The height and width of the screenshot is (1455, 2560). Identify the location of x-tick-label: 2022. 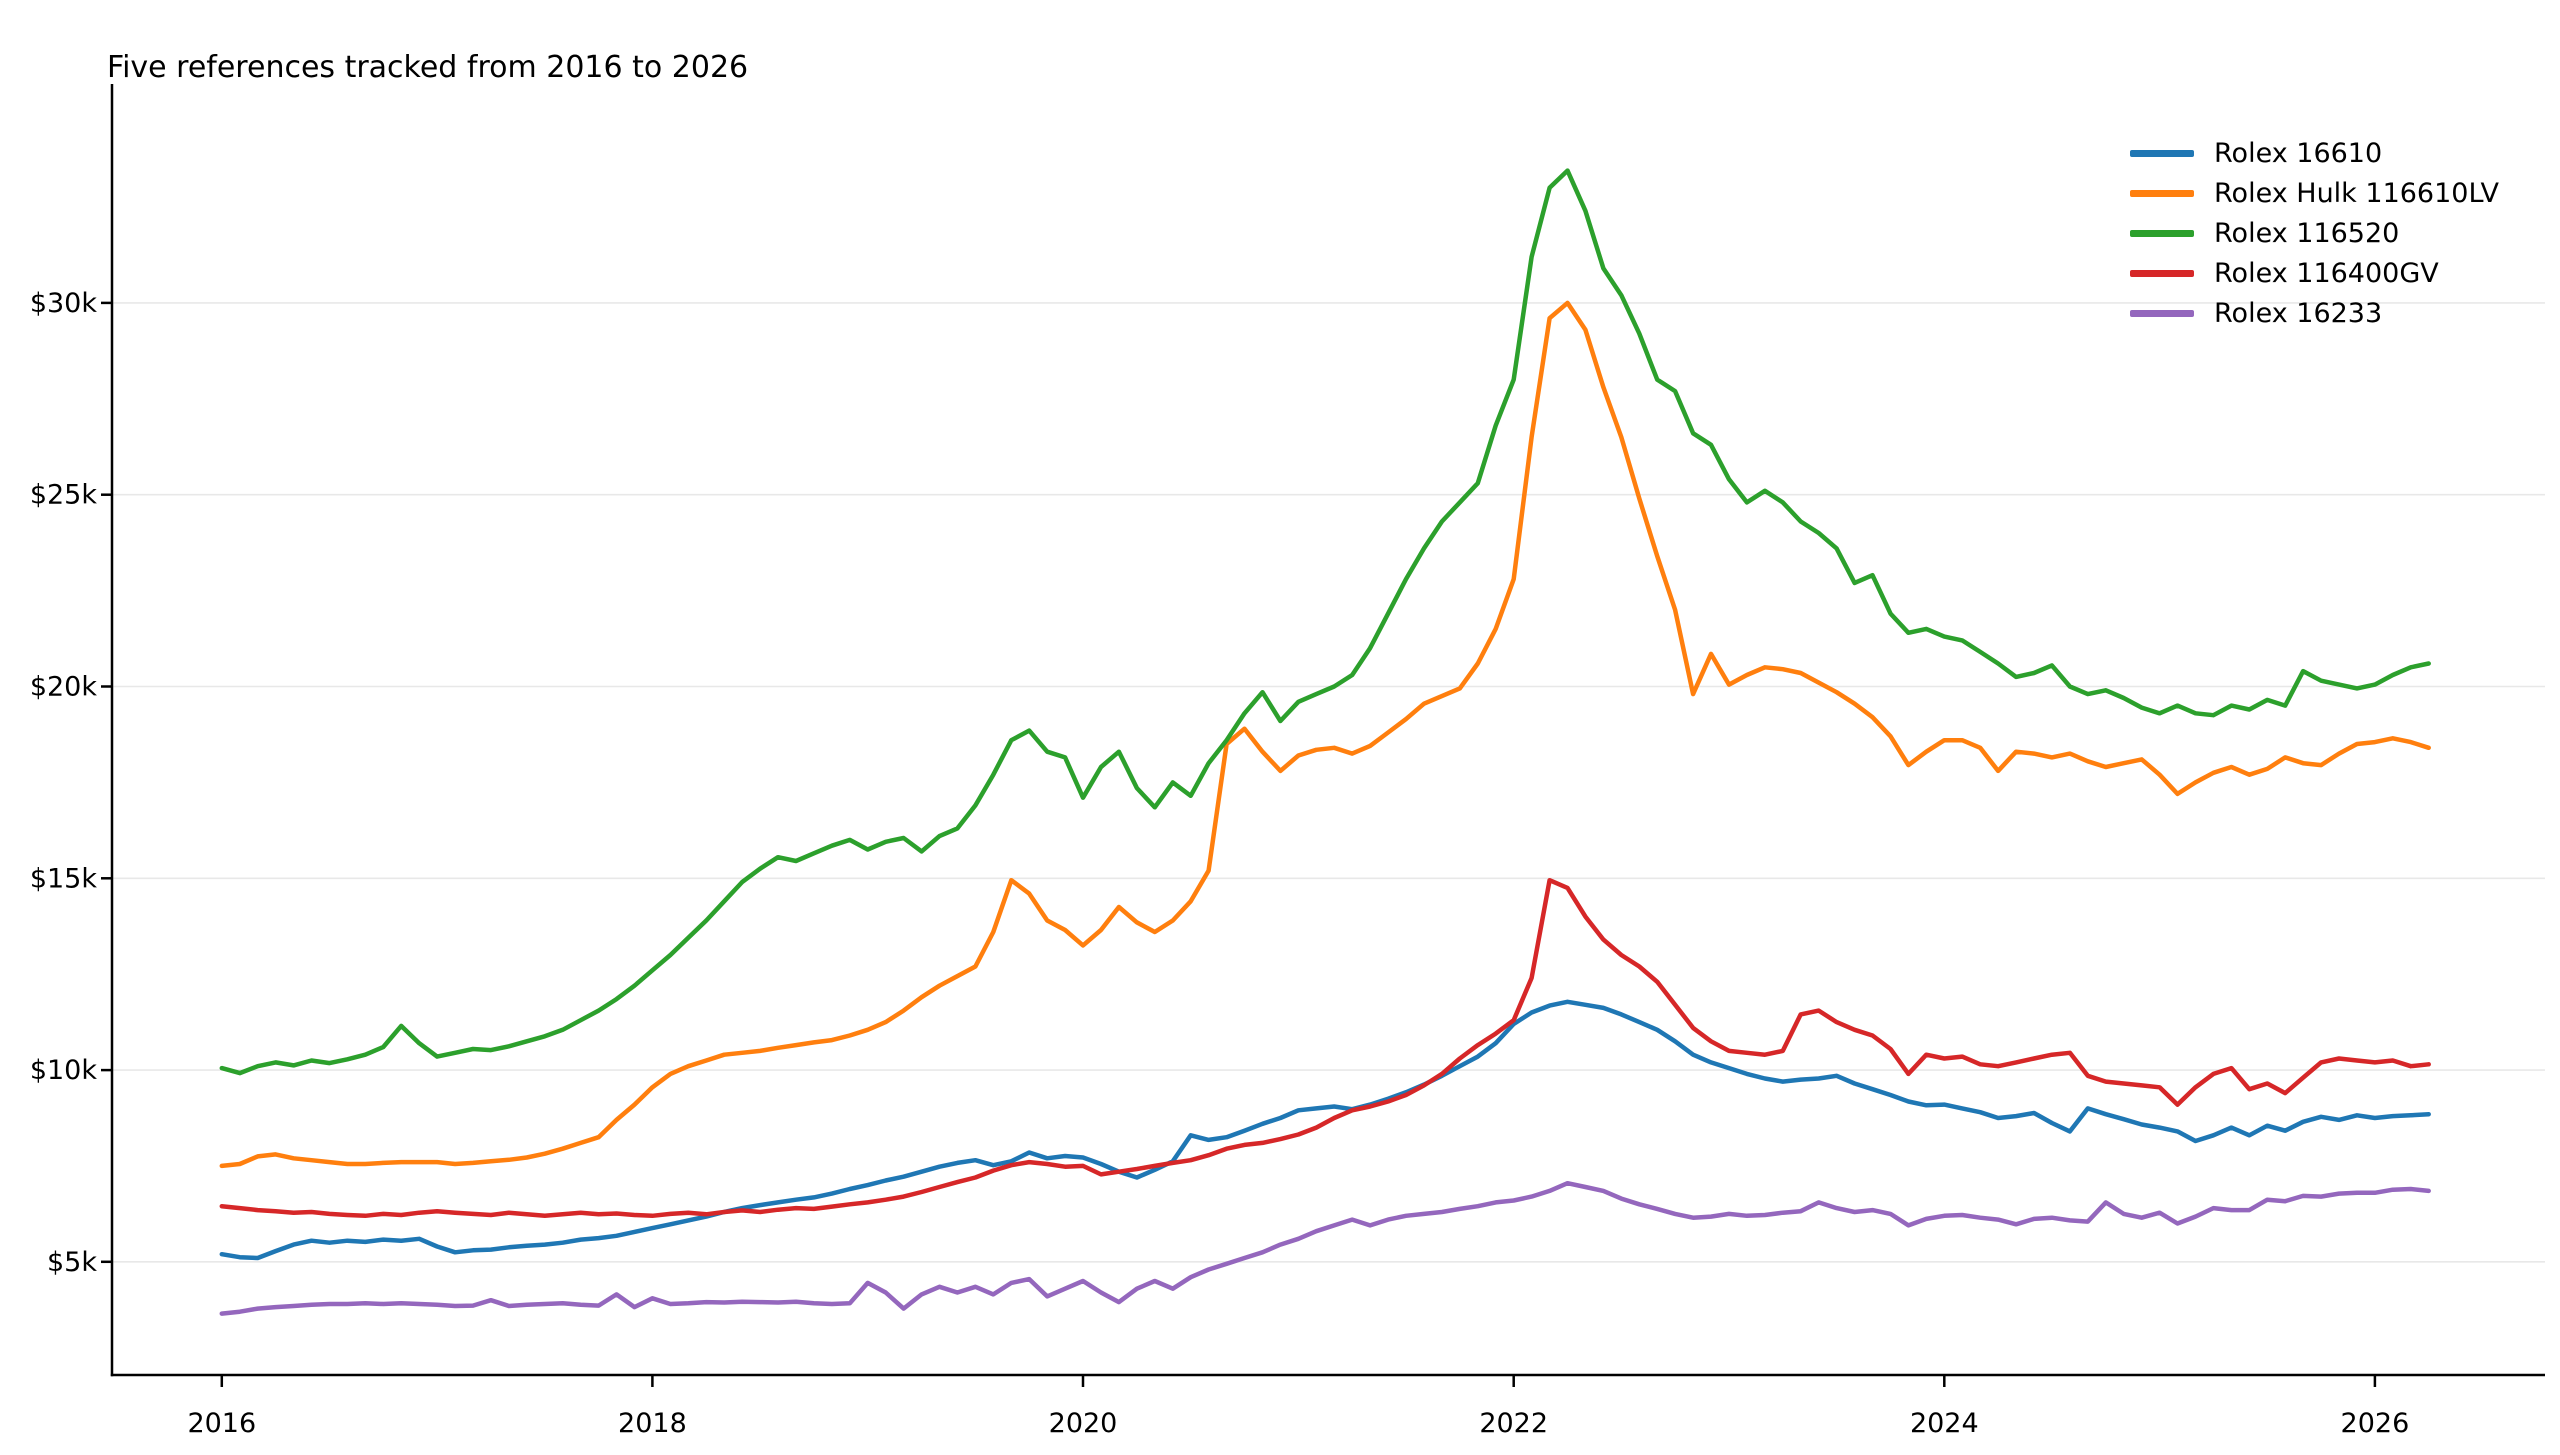
(1513, 1423).